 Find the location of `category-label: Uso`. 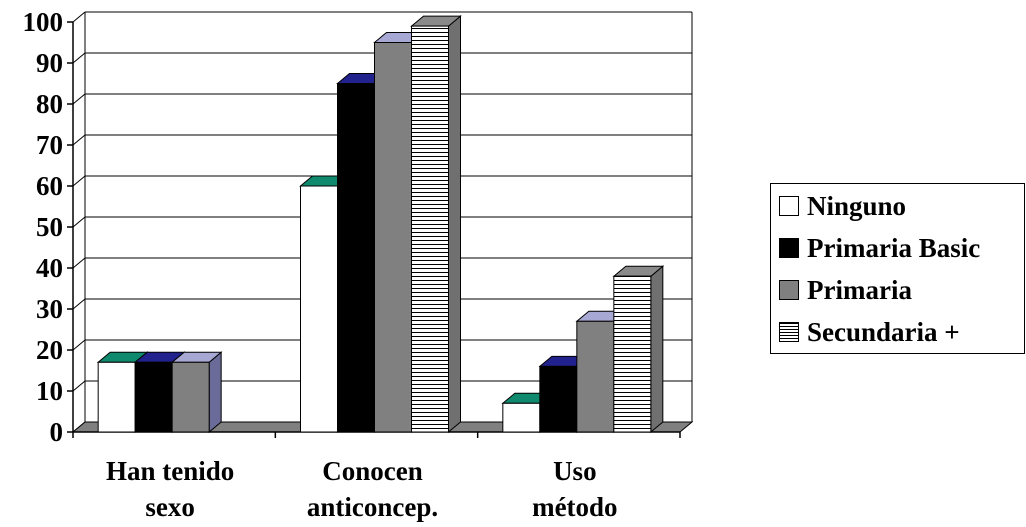

category-label: Uso is located at coordinates (575, 471).